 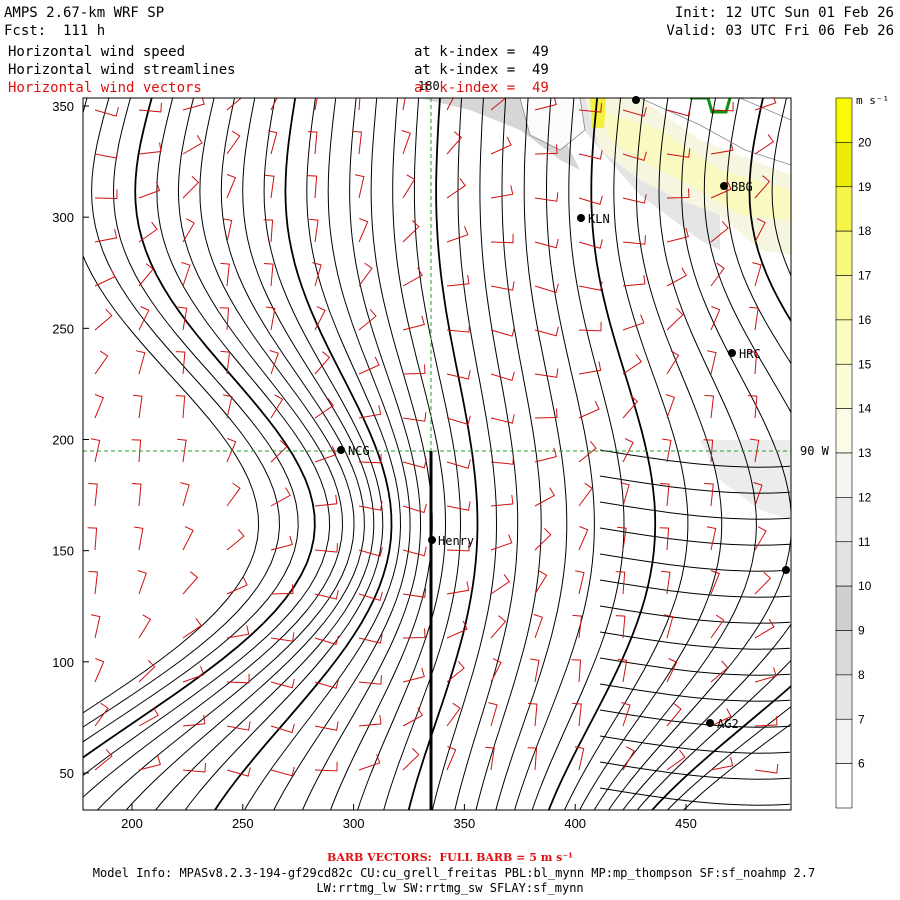 What do you see at coordinates (865, 187) in the screenshot?
I see `colorbar-label: 19` at bounding box center [865, 187].